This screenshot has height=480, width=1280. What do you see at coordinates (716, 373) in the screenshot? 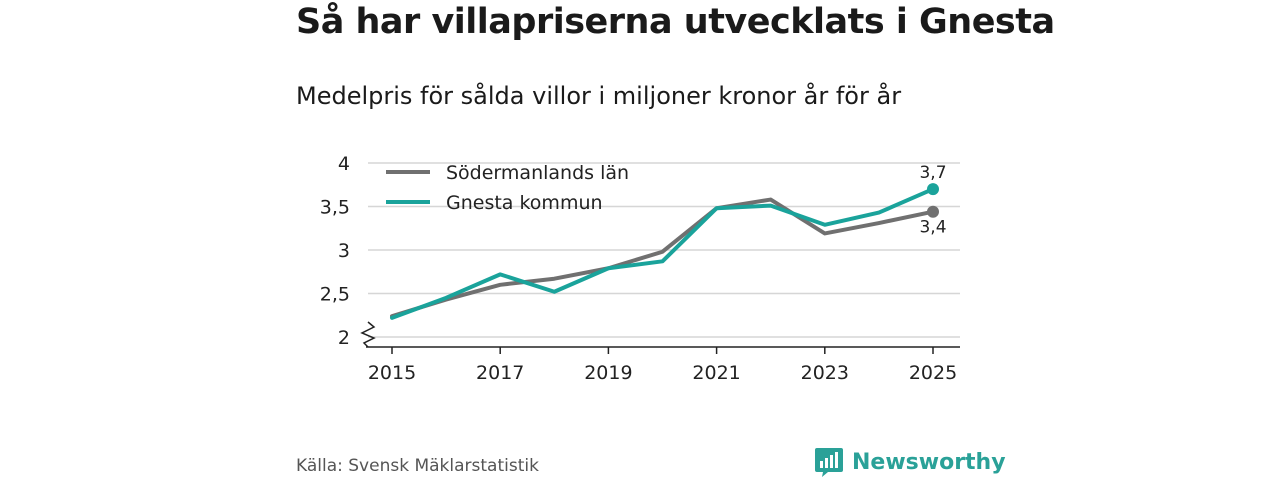
I see `x-tick-label: 2021` at bounding box center [716, 373].